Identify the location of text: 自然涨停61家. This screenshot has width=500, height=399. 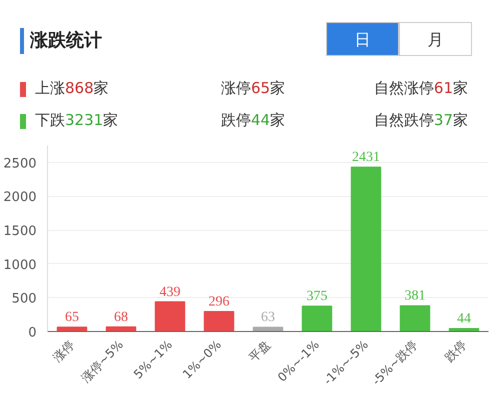
(421, 88).